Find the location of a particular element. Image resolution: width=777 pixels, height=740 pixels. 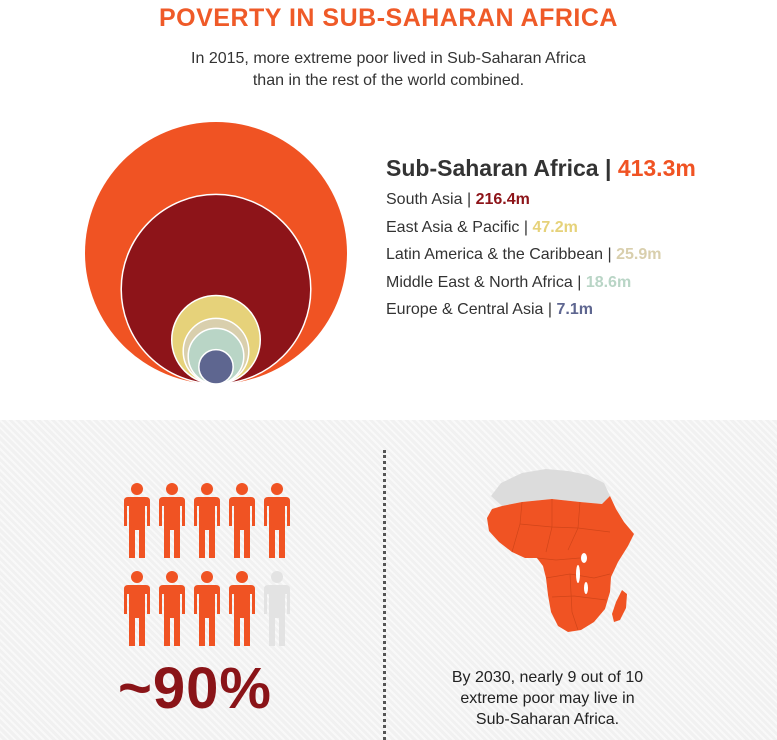

legend-name: Europe & Central Asia is located at coordinates (465, 309).